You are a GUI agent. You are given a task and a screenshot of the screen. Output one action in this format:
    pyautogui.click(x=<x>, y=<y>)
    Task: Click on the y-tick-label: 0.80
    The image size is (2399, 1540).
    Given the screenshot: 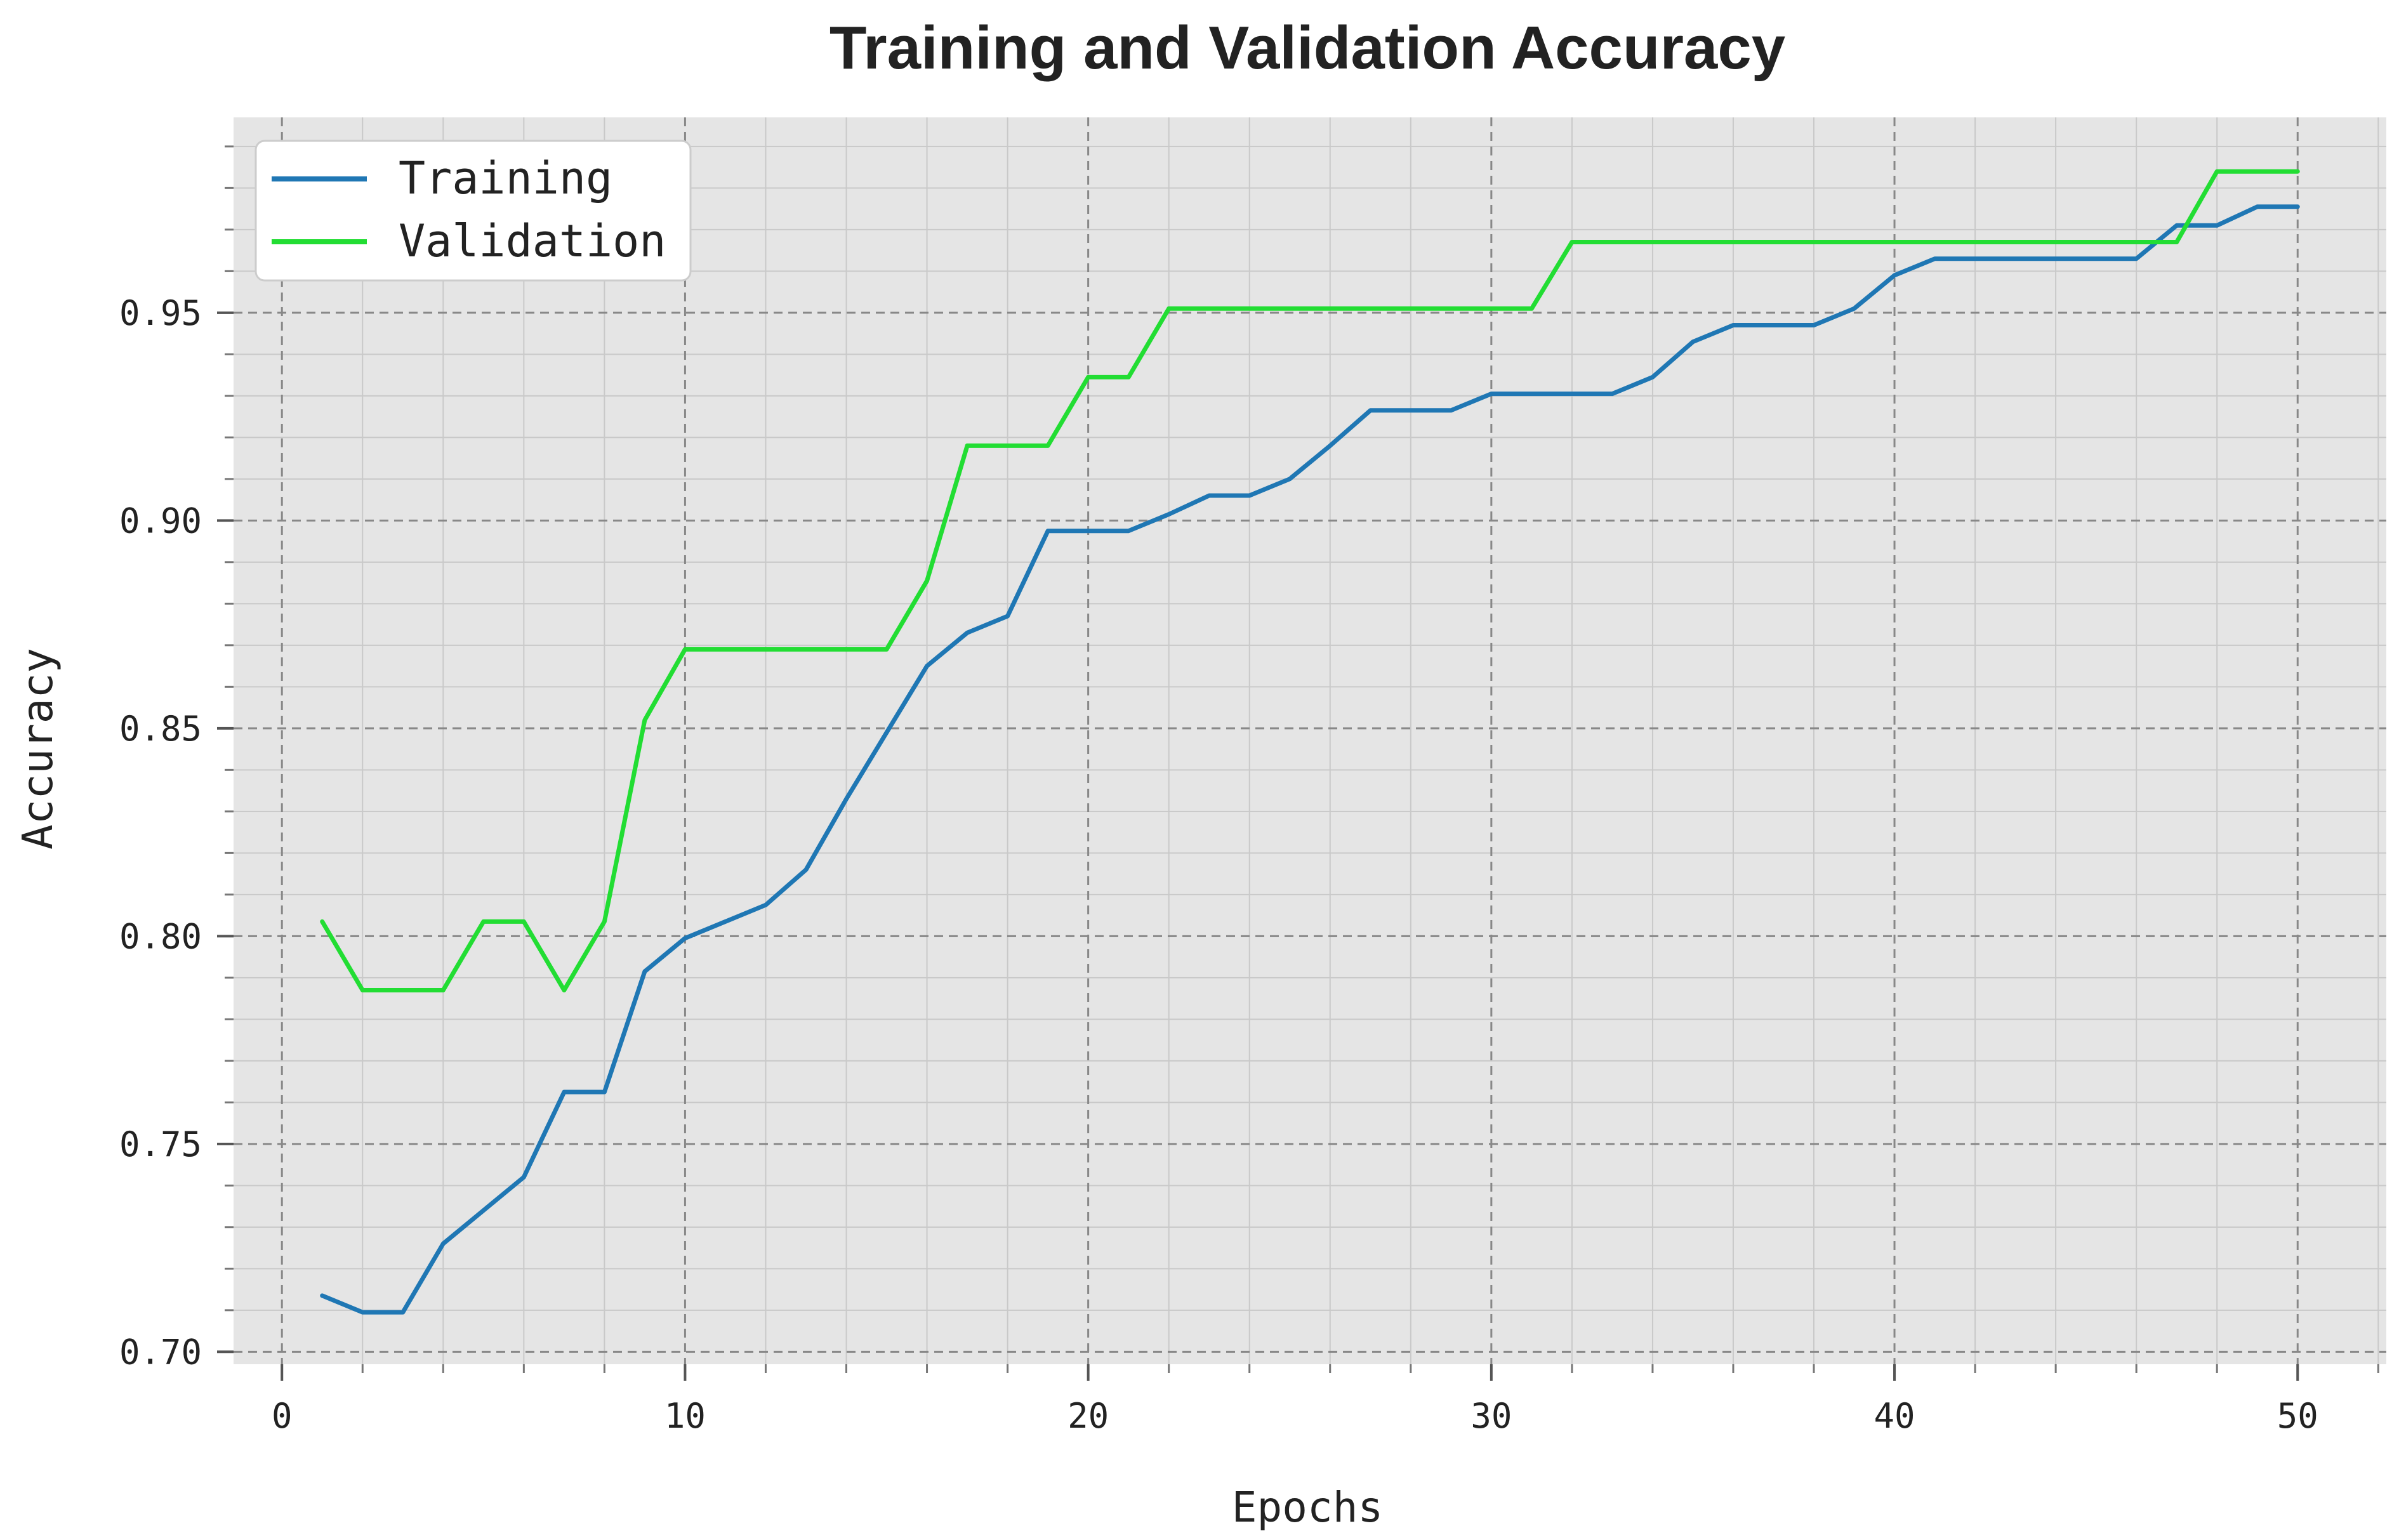 What is the action you would take?
    pyautogui.click(x=161, y=936)
    